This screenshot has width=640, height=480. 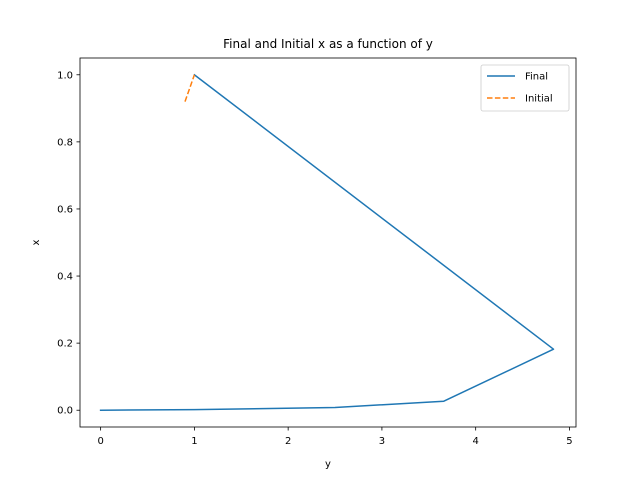 I want to click on x-tick-label: 4, so click(x=475, y=441).